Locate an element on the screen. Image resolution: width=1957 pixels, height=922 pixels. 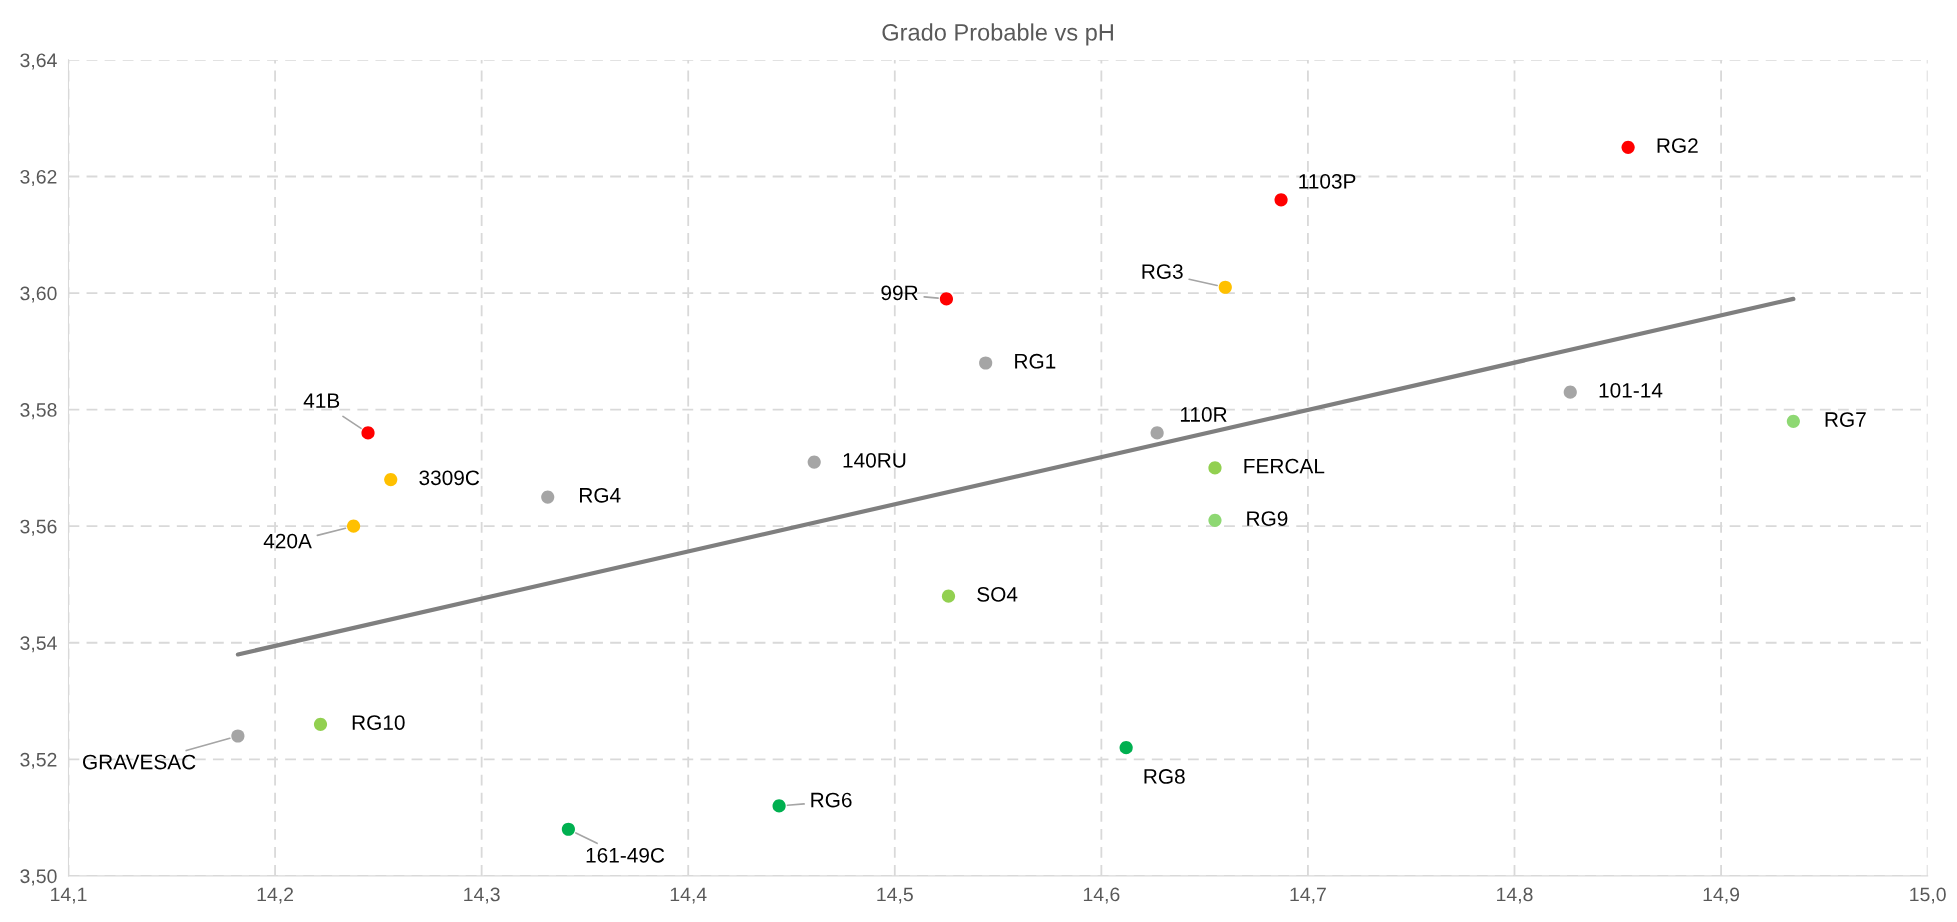
annotation: RG9 is located at coordinates (1267, 518).